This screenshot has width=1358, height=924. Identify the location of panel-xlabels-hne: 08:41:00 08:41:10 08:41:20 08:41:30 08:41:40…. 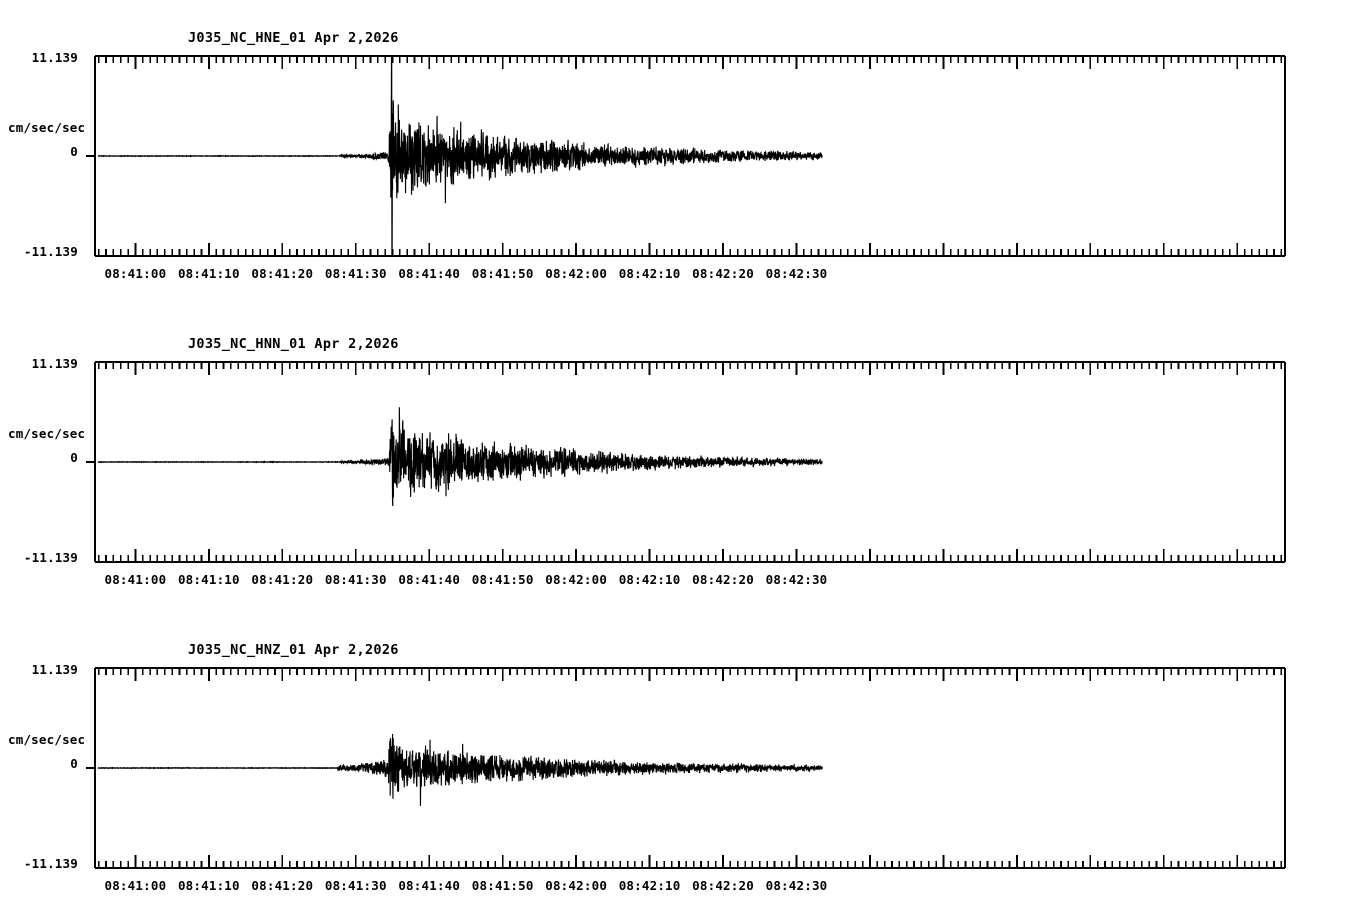
(465, 273).